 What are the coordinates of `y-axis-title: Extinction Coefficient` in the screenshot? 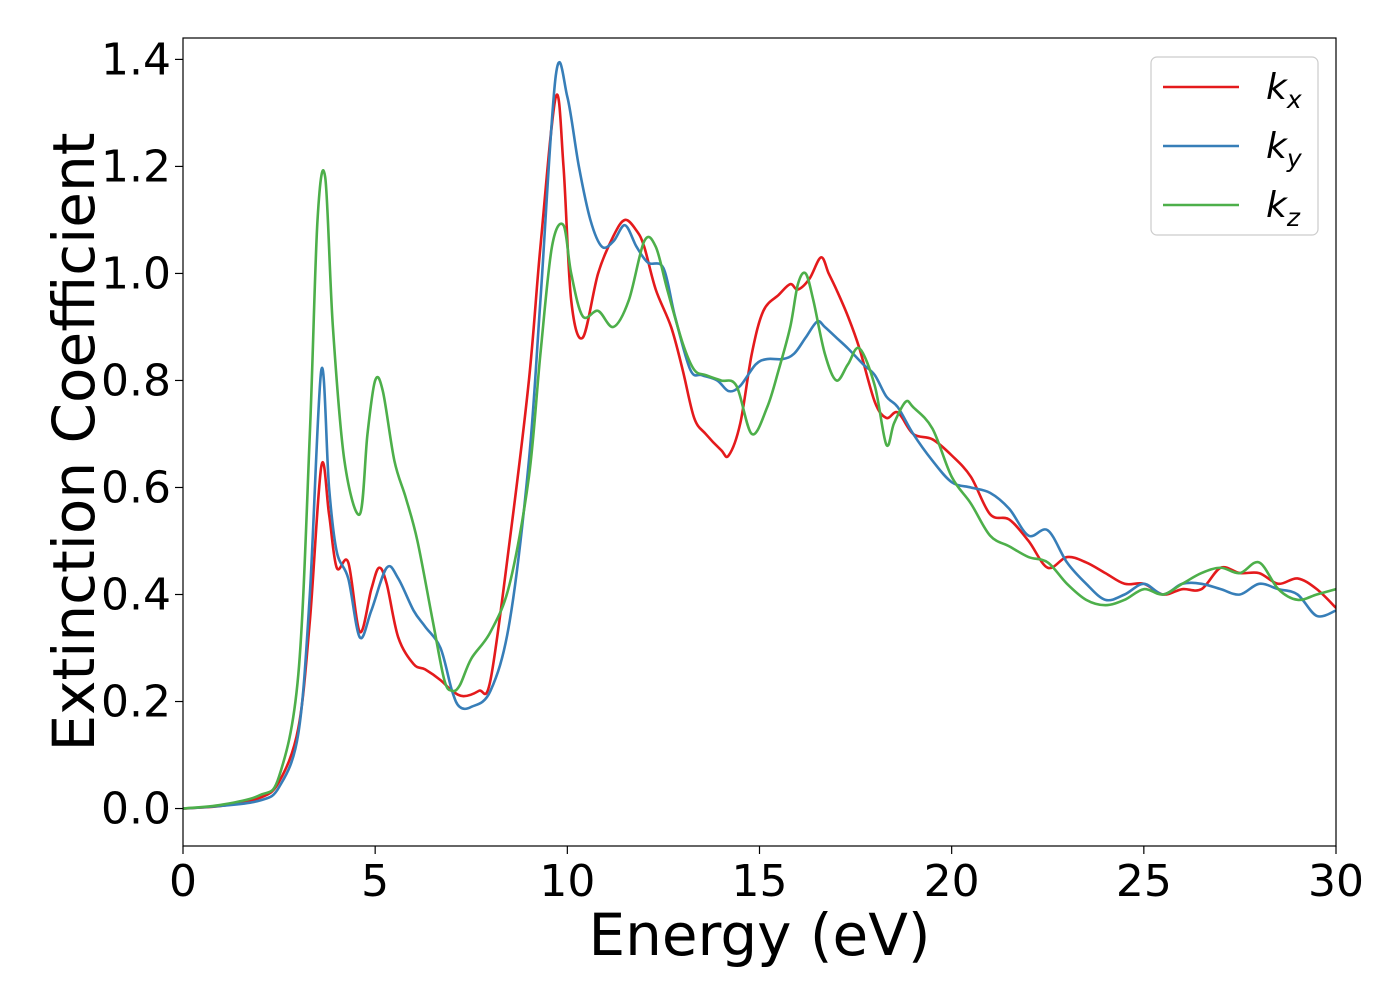 It's located at (74, 442).